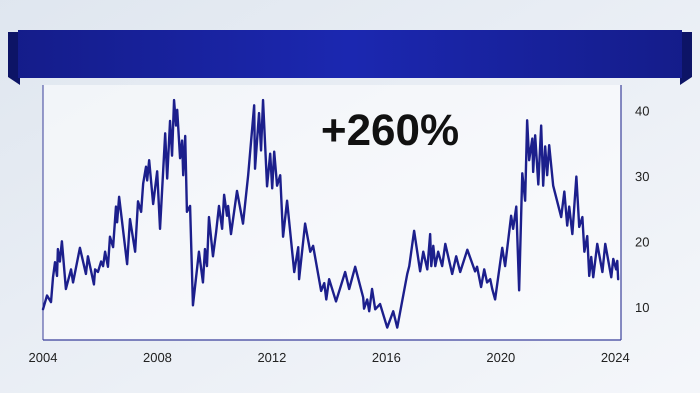 The height and width of the screenshot is (393, 700). What do you see at coordinates (642, 242) in the screenshot?
I see `y-tick-label: 20` at bounding box center [642, 242].